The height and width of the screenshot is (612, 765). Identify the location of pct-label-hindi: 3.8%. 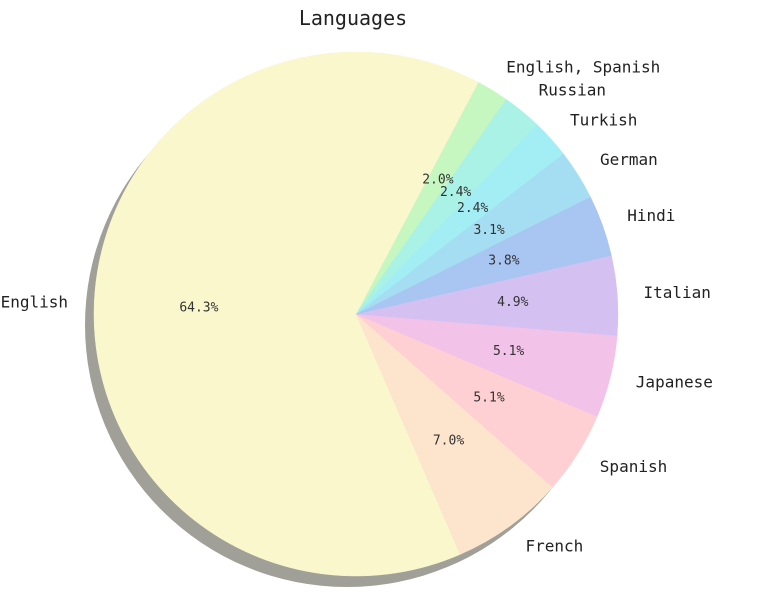
(503, 260).